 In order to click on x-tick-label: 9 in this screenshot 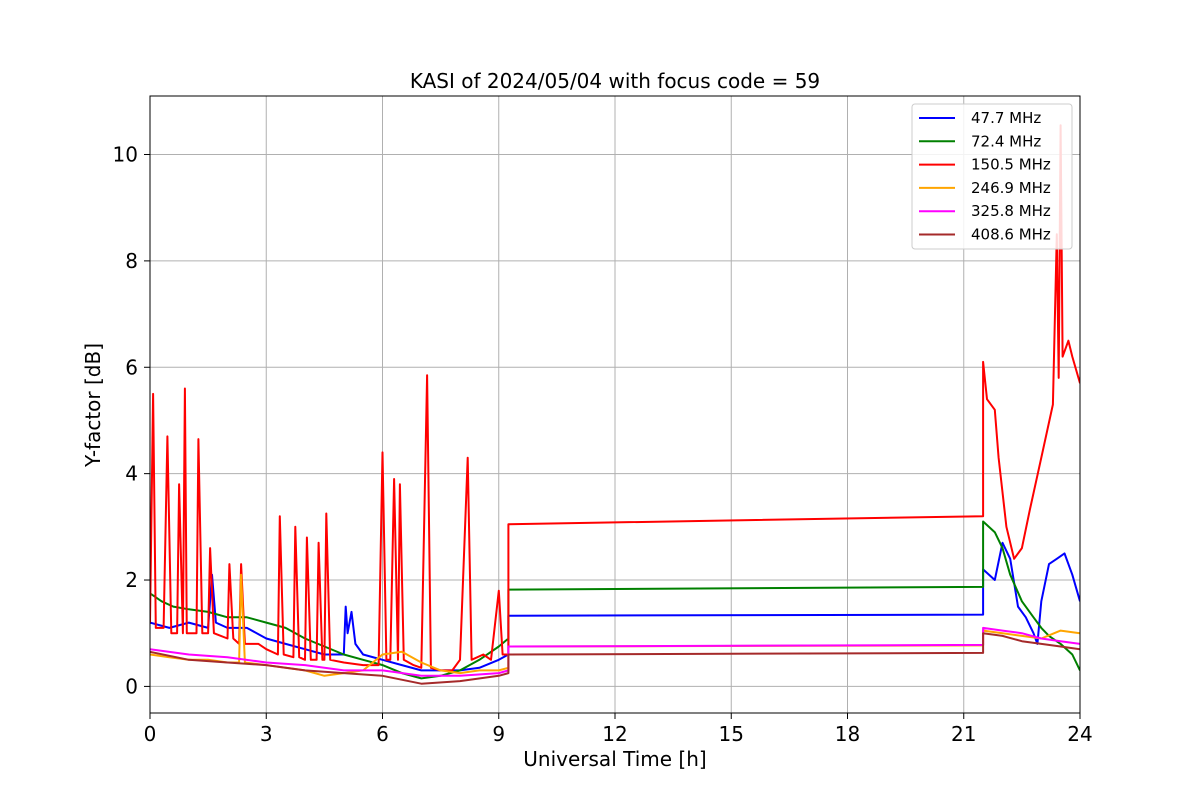, I will do `click(498, 734)`.